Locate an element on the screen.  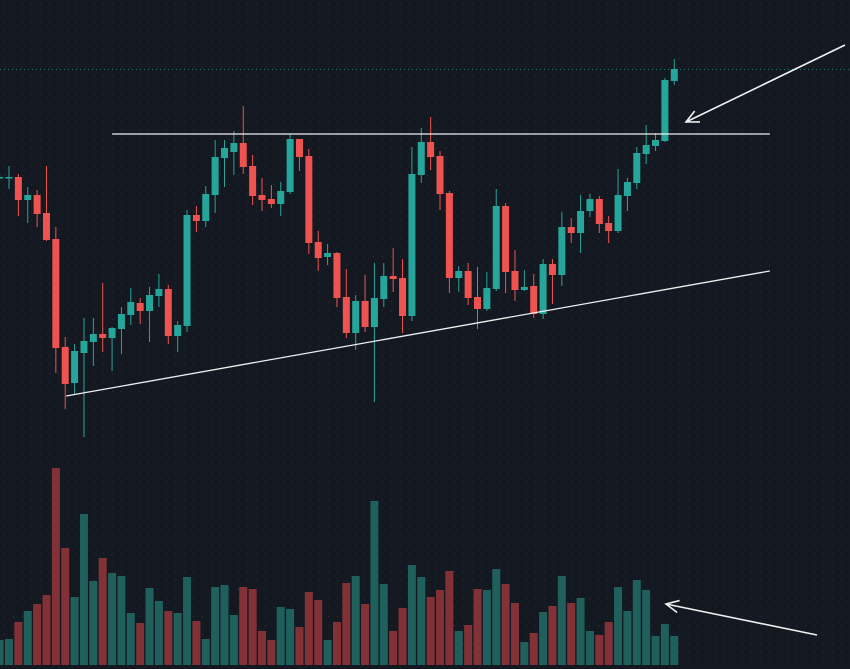
breakout-arrow is located at coordinates (765, 83).